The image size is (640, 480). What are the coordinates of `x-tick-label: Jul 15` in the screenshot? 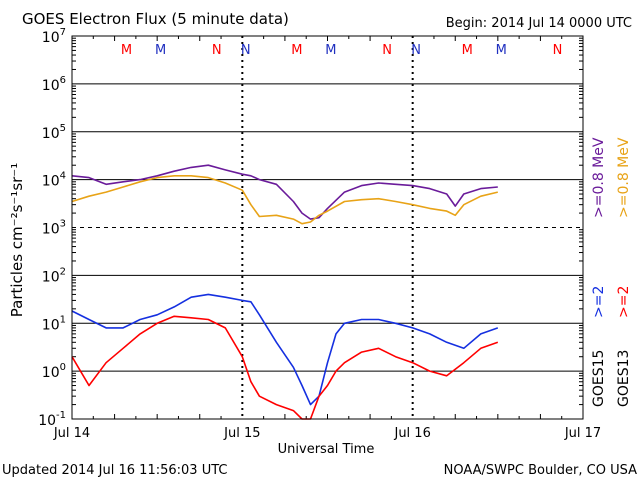 It's located at (241, 433).